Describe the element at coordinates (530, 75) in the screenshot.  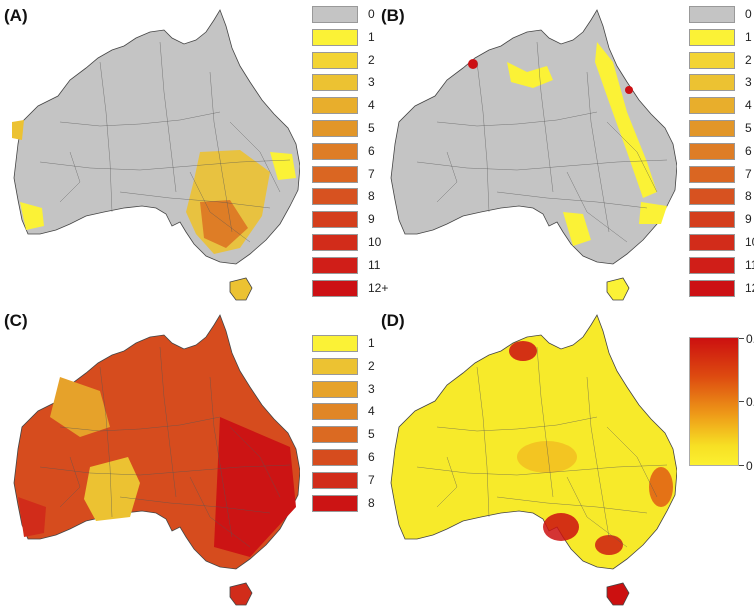
I see `north-yellow-region` at that location.